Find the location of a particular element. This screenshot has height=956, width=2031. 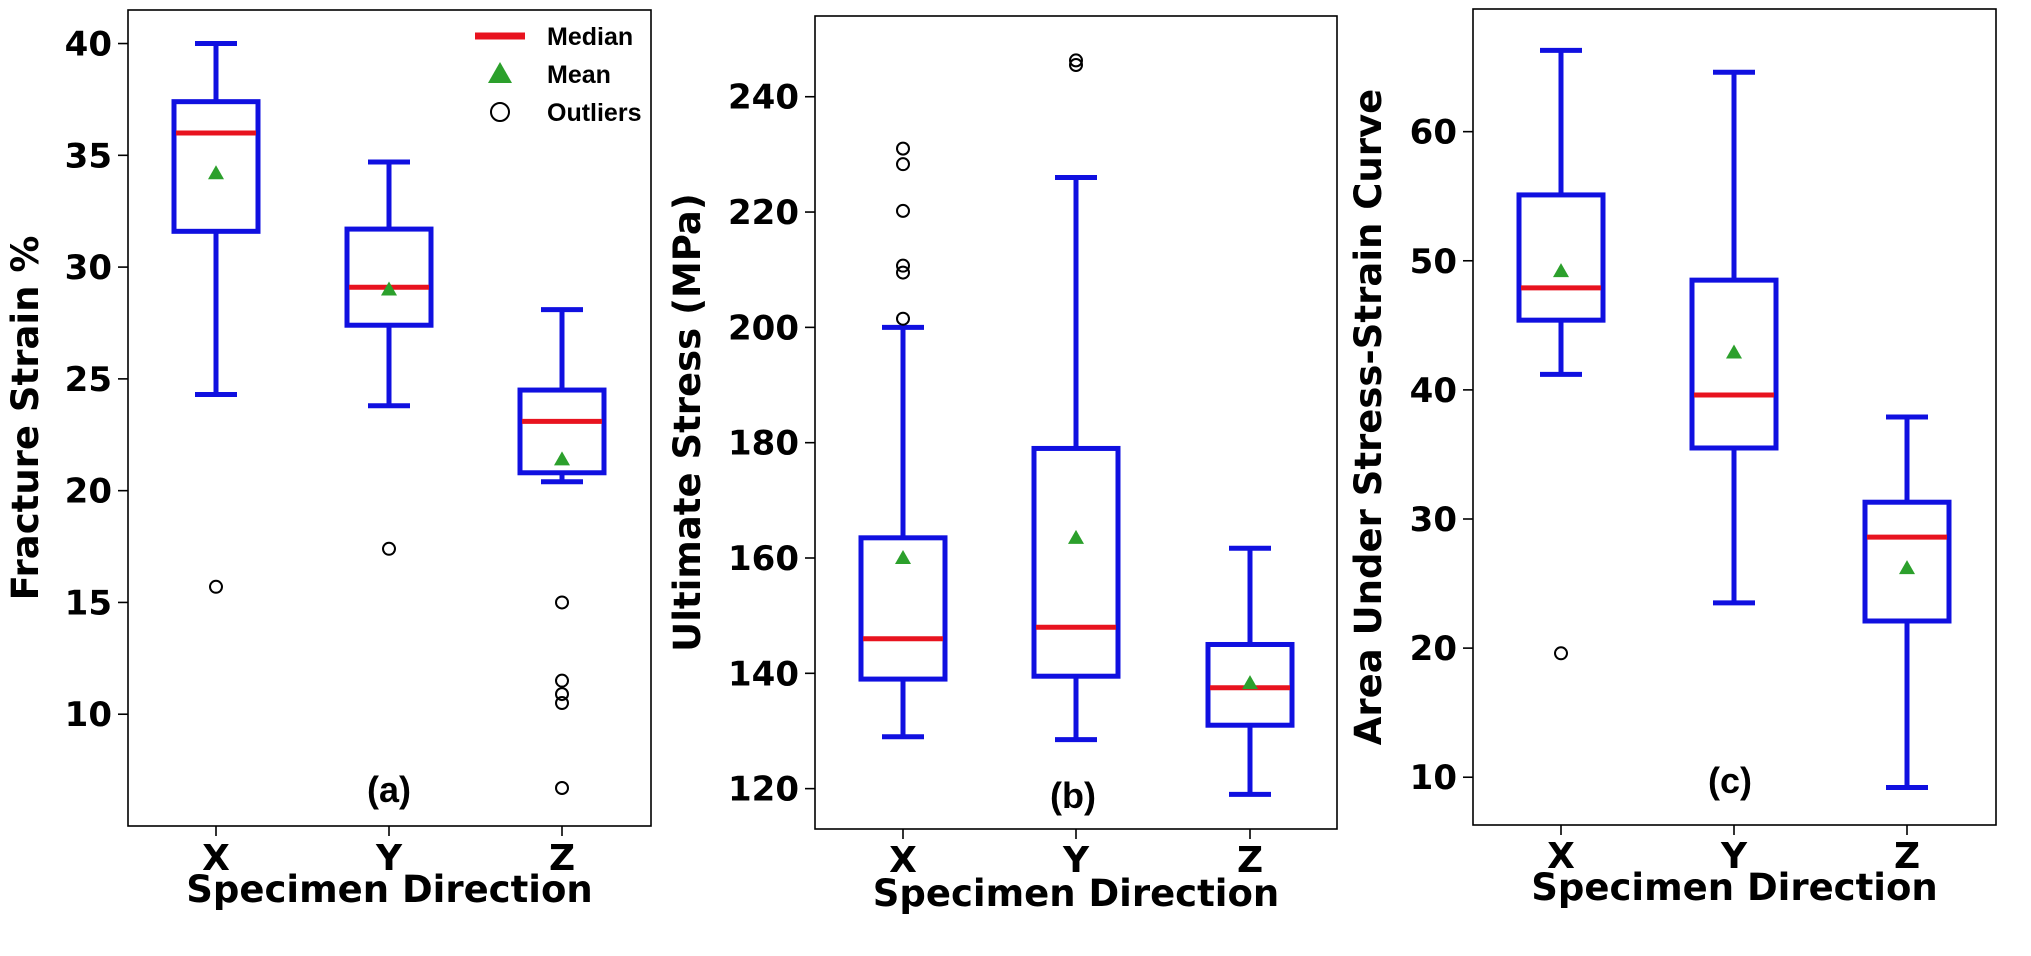

legend: Median Mean Outliers is located at coordinates (558, 75).